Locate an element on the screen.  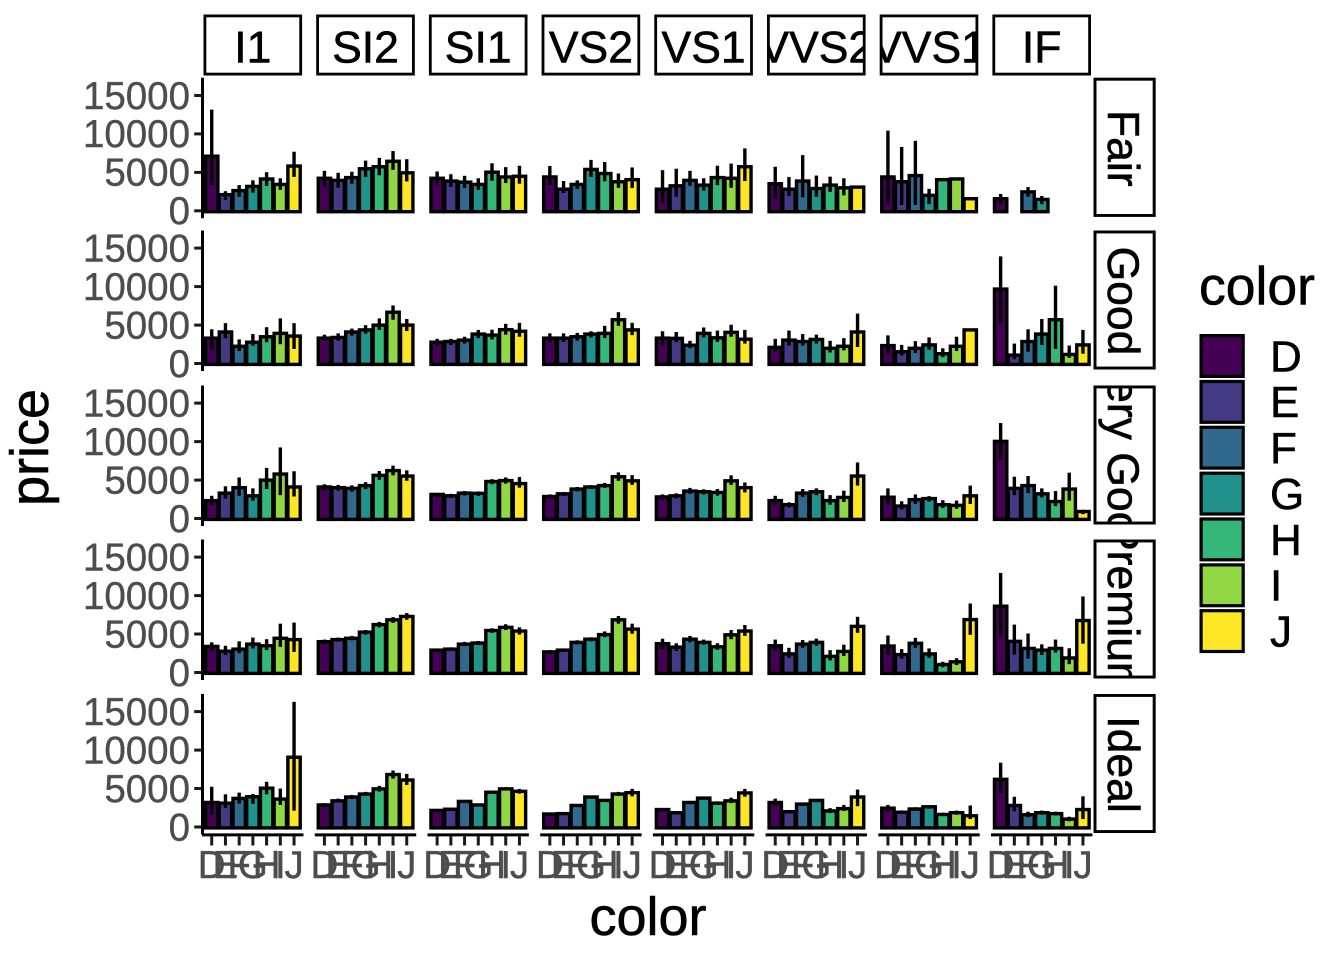
svg-text: Very Good is located at coordinates (1122, 456).